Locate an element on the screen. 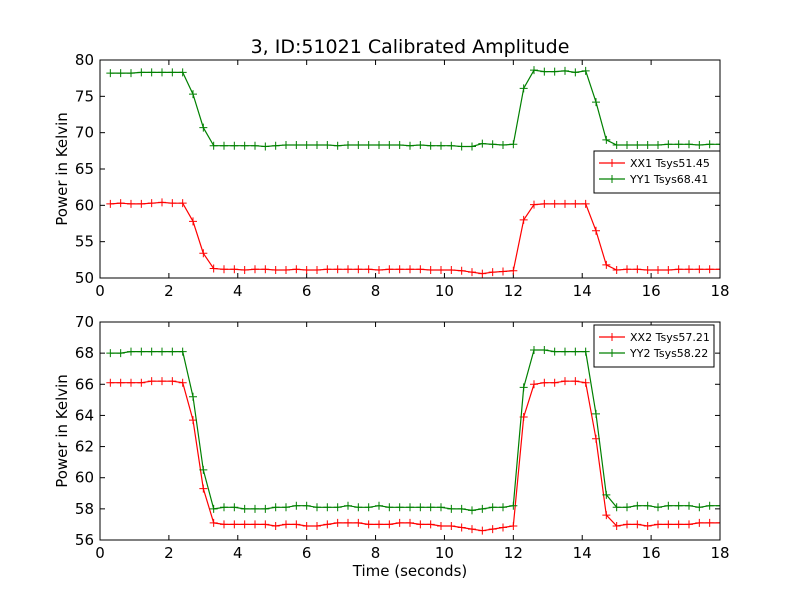  x-tick-label: 16 is located at coordinates (651, 553).